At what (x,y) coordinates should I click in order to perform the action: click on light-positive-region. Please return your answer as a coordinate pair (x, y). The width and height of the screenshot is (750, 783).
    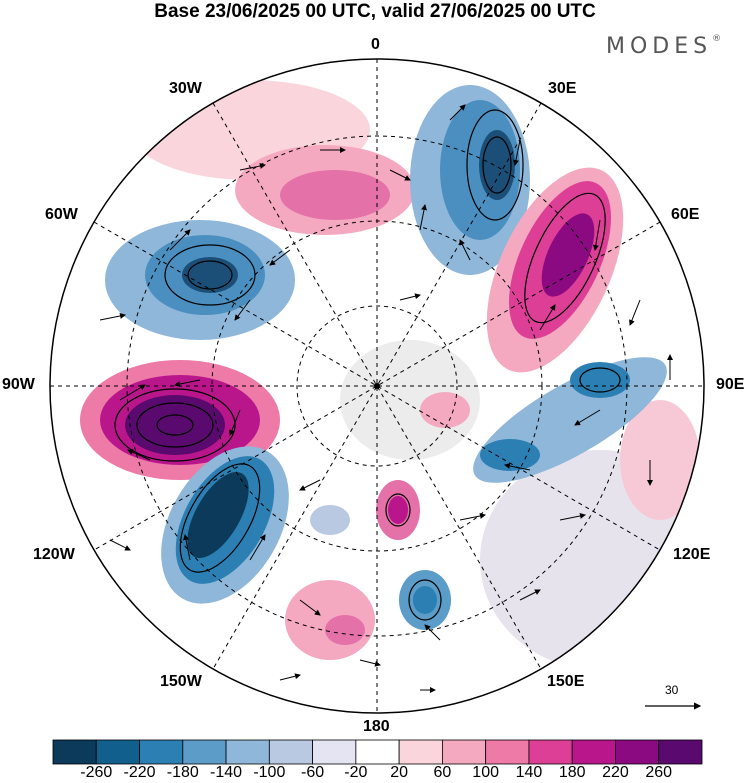
    Looking at the image, I should click on (660, 460).